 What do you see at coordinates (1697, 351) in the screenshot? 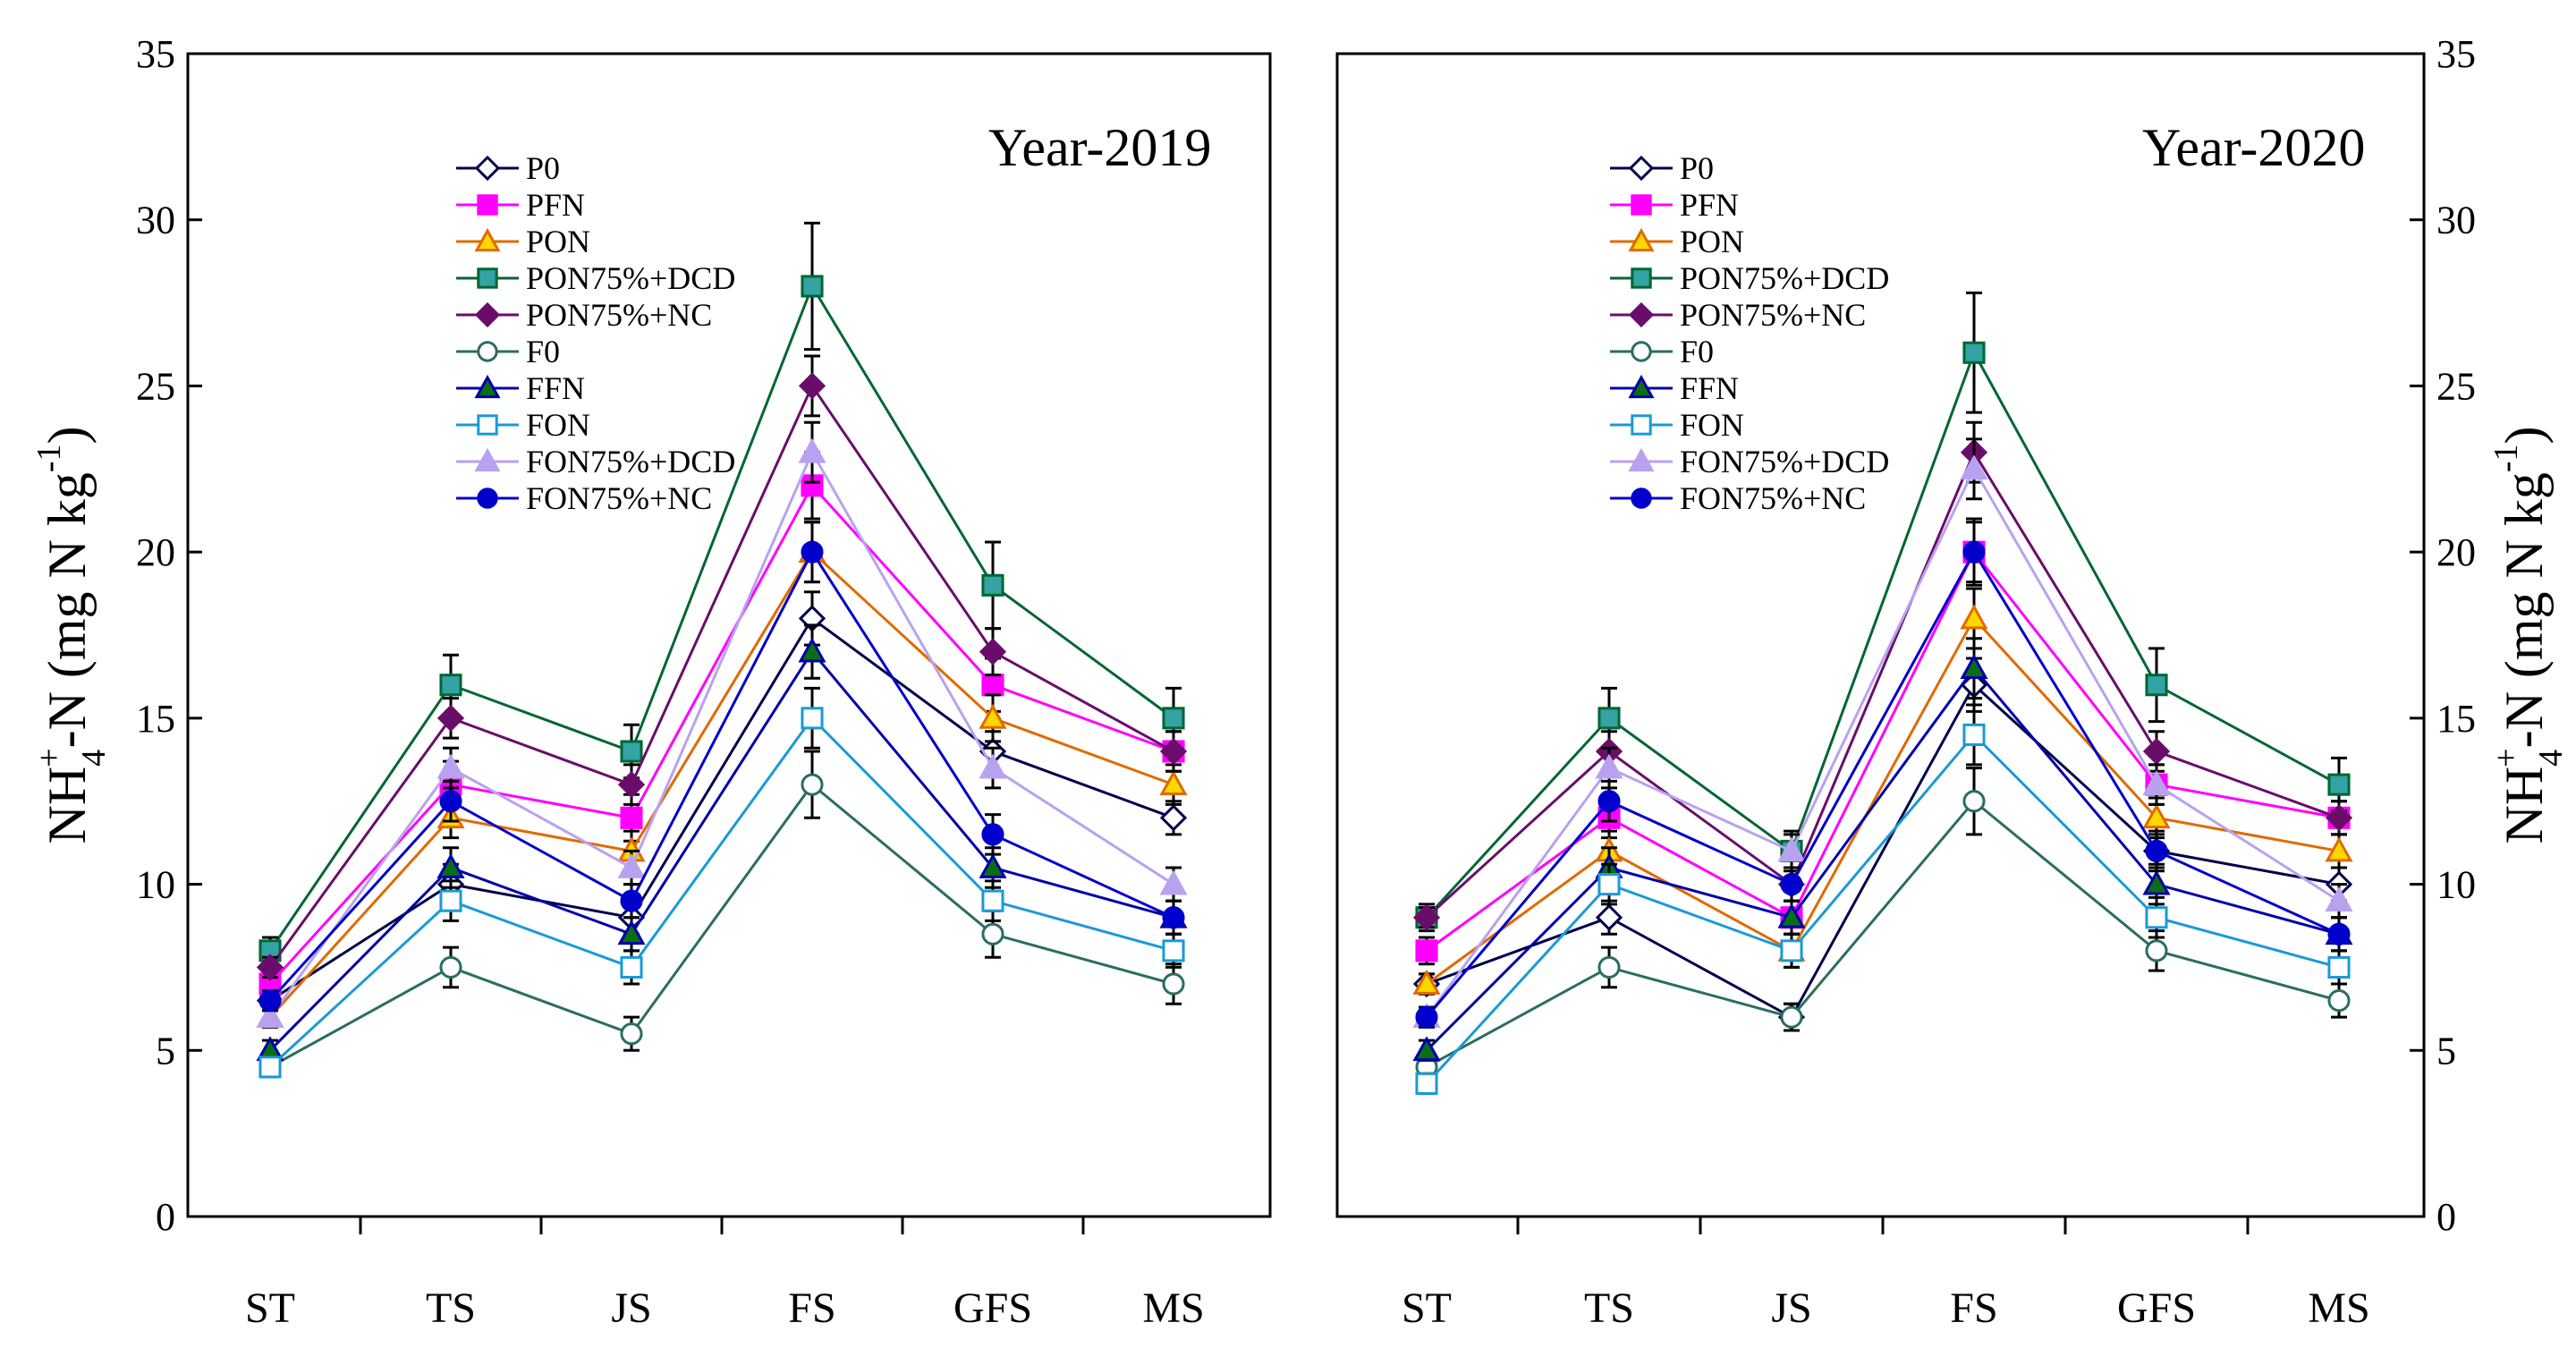
I see `p2020-legend-label-f0: F0` at bounding box center [1697, 351].